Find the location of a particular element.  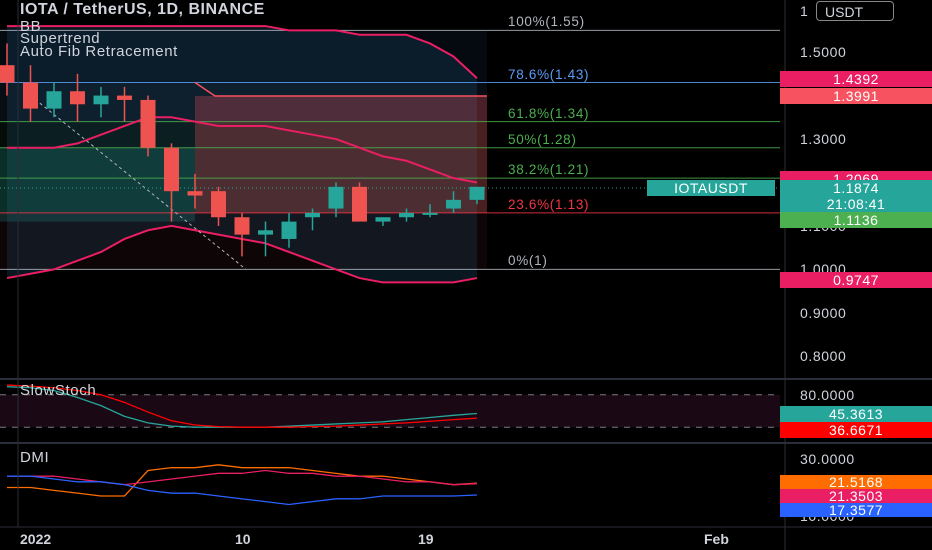

fib-label: 100%(1.55) is located at coordinates (546, 22).